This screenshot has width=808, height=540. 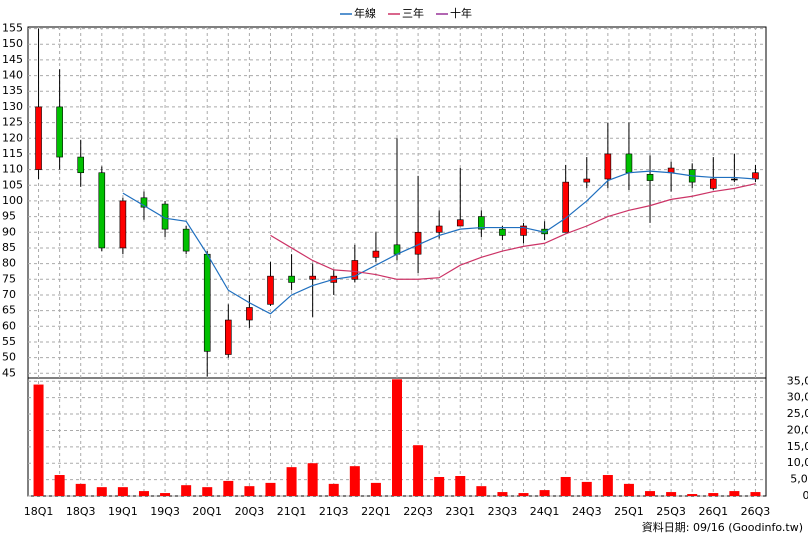 What do you see at coordinates (629, 511) in the screenshot?
I see `x-tick-label: 25Q1` at bounding box center [629, 511].